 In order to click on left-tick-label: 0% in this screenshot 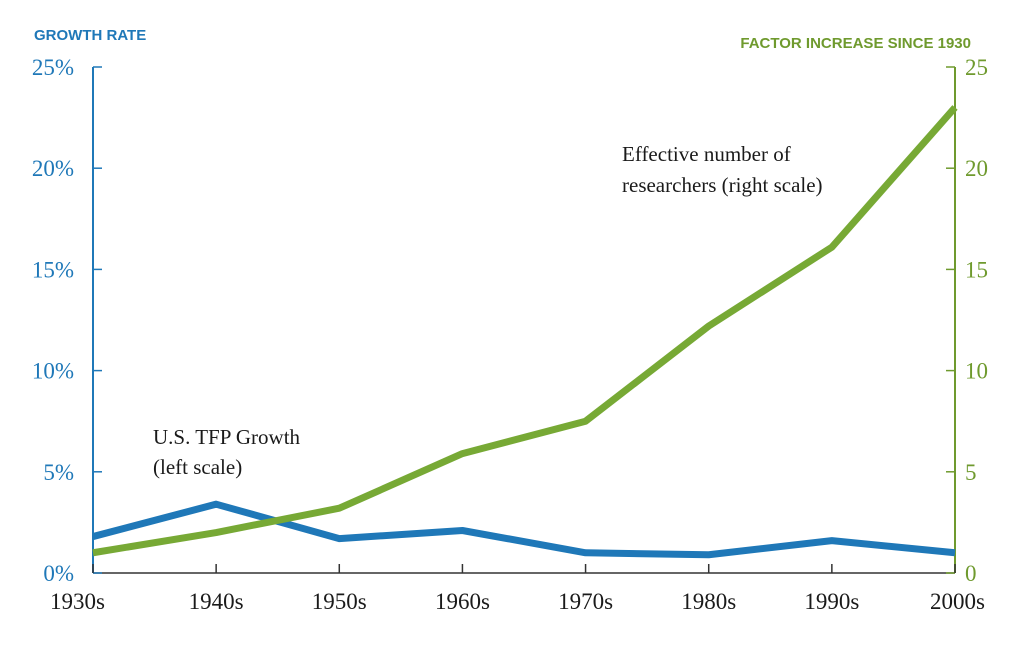, I will do `click(58, 573)`.